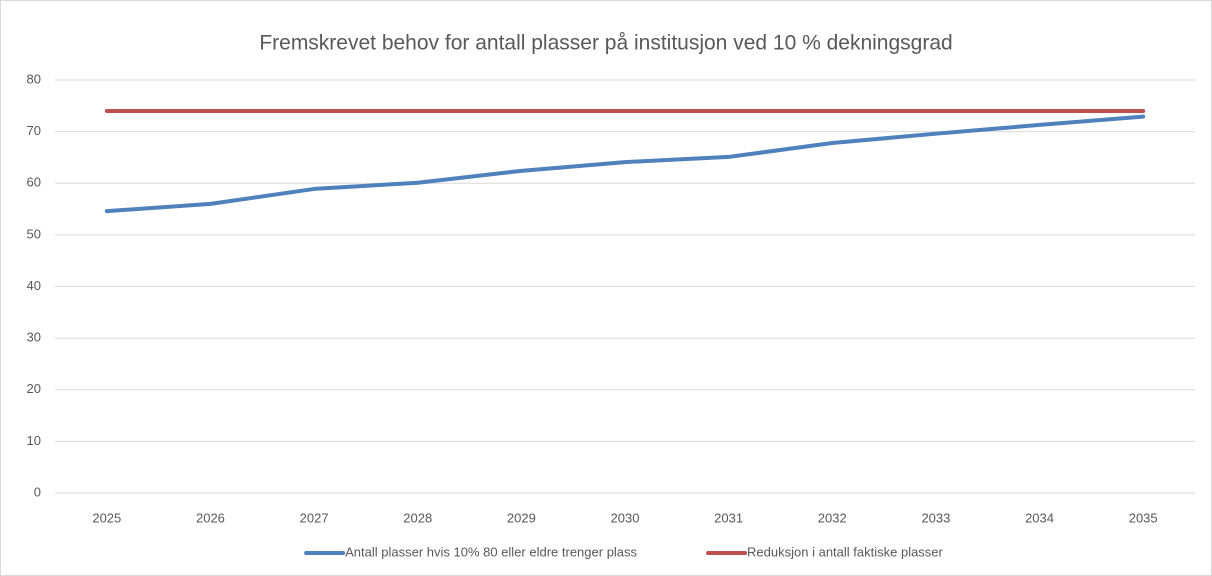 The image size is (1212, 576). What do you see at coordinates (34, 78) in the screenshot?
I see `y-tick-label: 80` at bounding box center [34, 78].